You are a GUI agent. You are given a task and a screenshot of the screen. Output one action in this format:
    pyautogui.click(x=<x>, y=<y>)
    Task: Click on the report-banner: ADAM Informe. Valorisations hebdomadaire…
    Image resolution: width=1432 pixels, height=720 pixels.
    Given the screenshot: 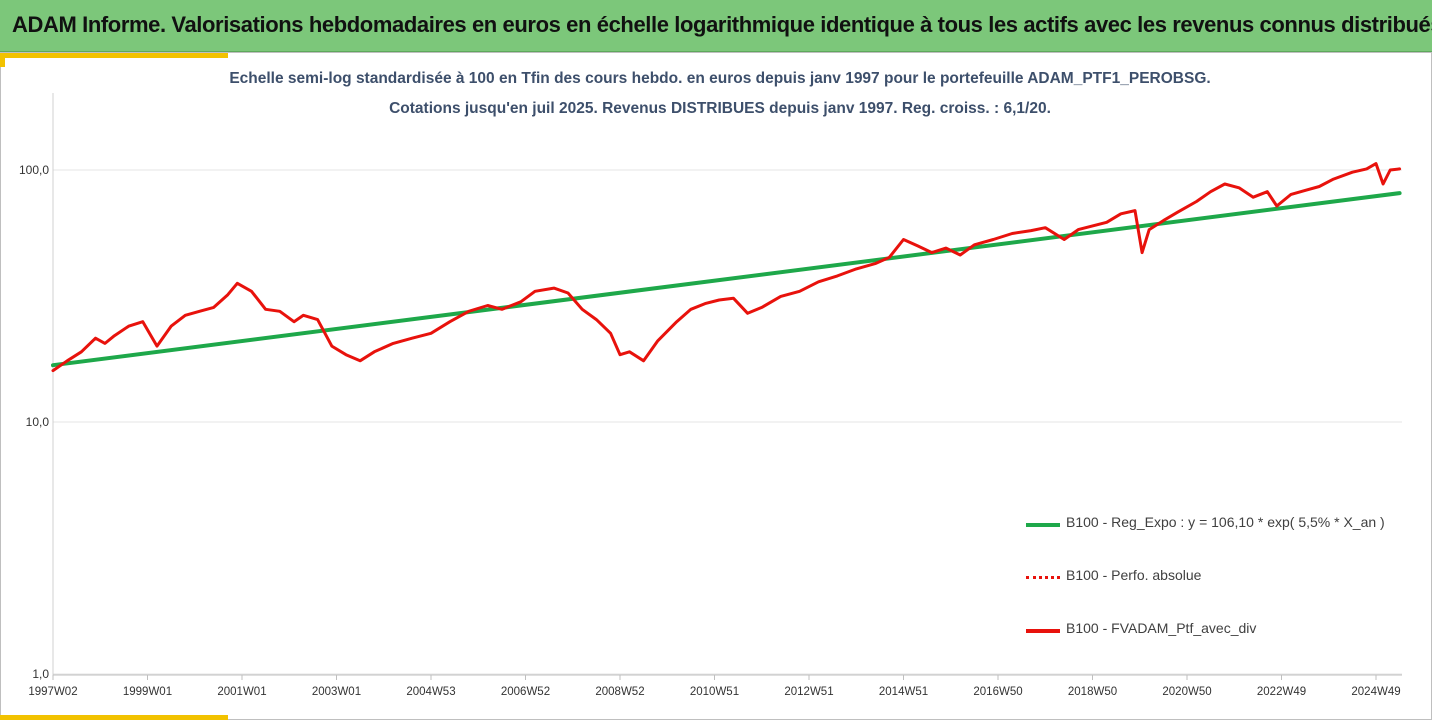 What is the action you would take?
    pyautogui.click(x=716, y=26)
    